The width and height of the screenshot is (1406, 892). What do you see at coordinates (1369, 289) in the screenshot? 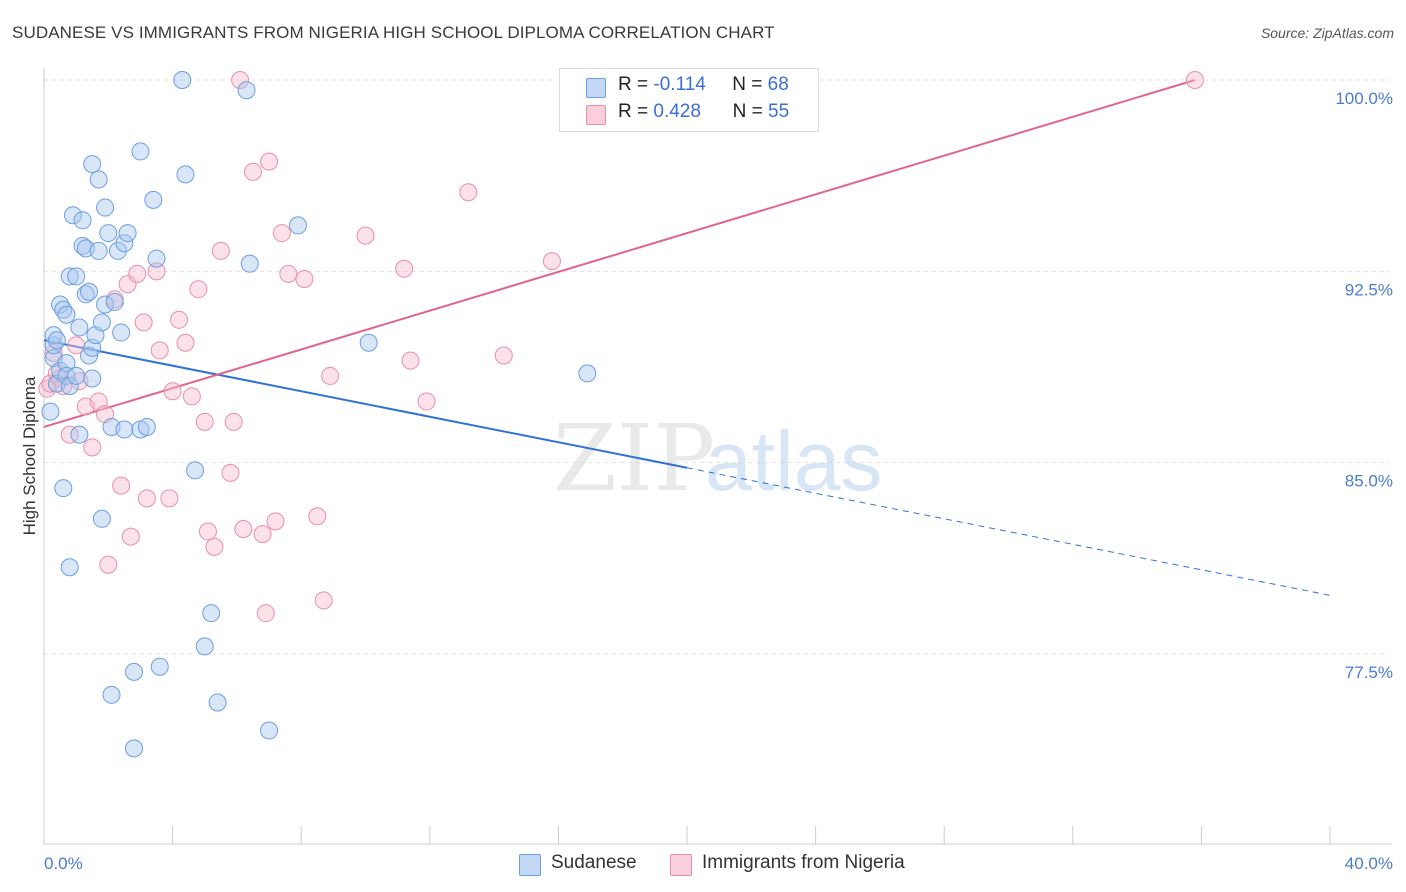
I see `y-tick-label: 92.5%` at bounding box center [1369, 289].